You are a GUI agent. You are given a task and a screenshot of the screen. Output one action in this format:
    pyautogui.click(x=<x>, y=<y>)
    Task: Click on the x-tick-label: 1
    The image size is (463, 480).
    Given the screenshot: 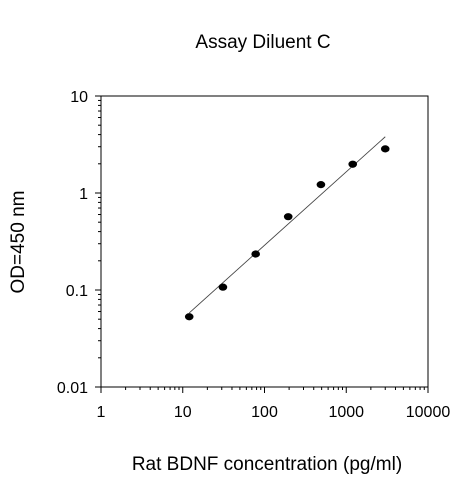 What is the action you would take?
    pyautogui.click(x=101, y=412)
    